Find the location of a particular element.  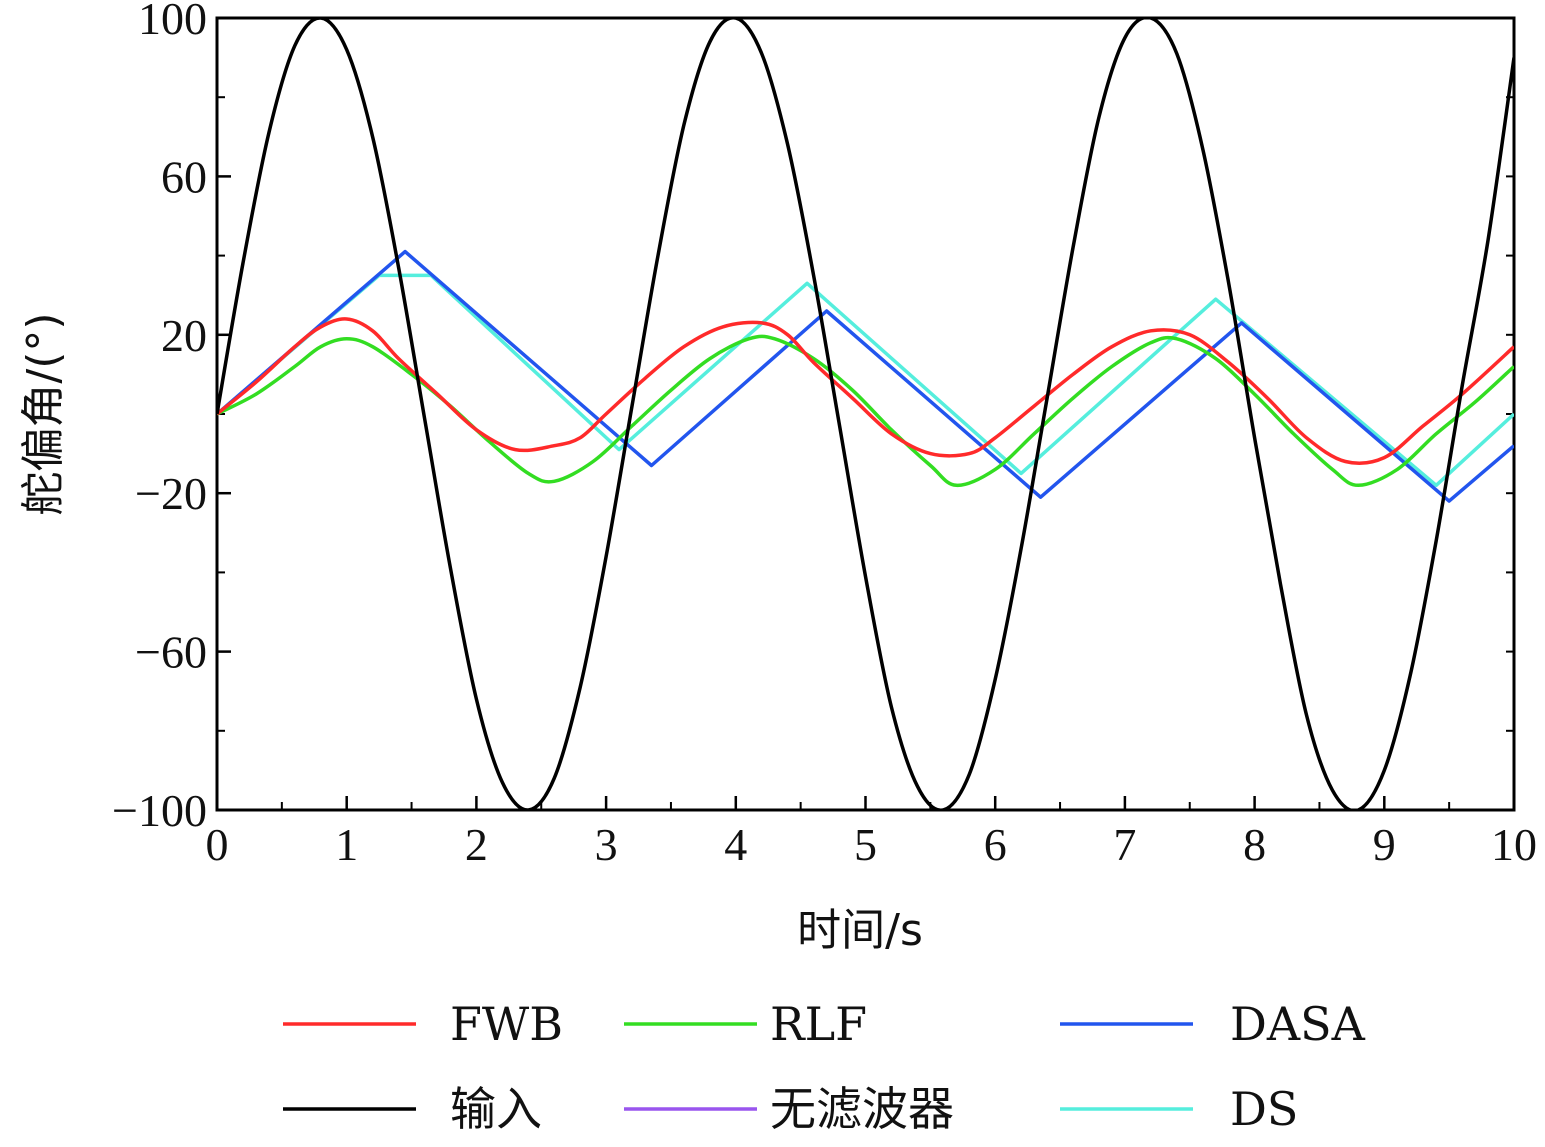

series-line-rlf is located at coordinates (865, 411).